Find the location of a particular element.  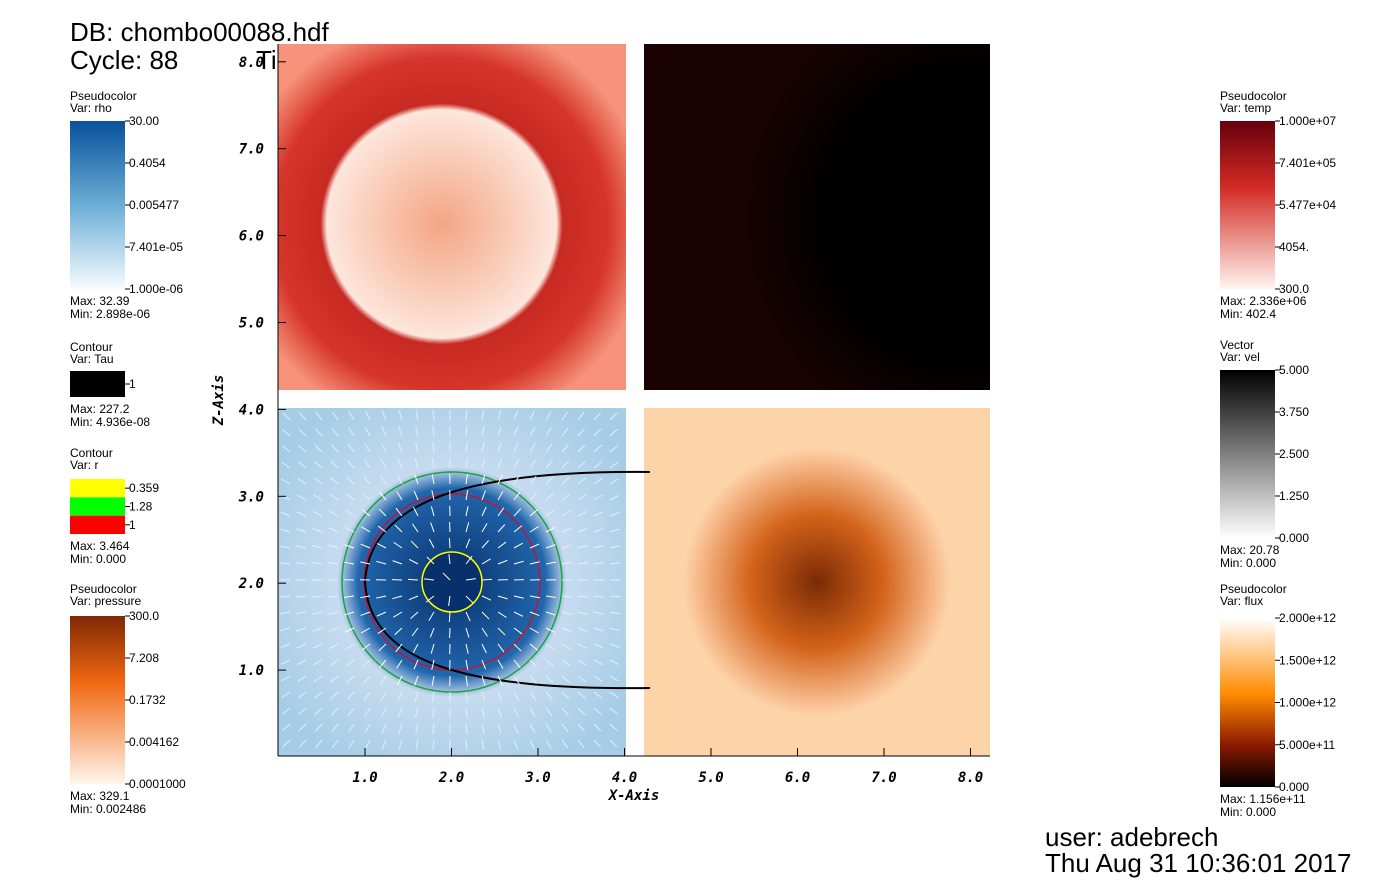

z-tick-label: 6.0 is located at coordinates (251, 237).